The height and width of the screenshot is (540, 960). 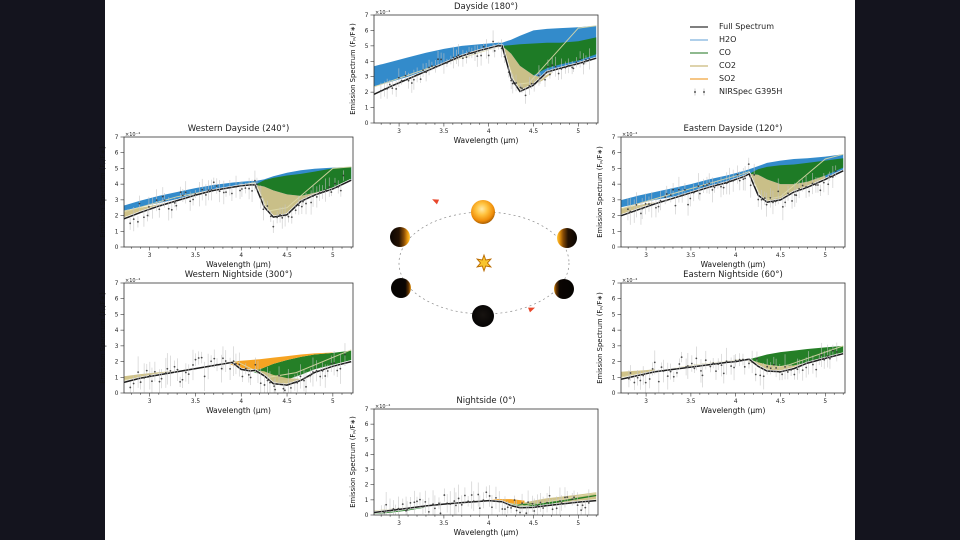 I want to click on band-h2o, so click(x=485, y=58).